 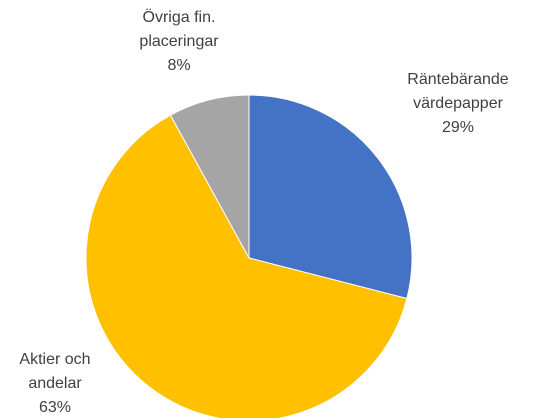 What do you see at coordinates (55, 407) in the screenshot?
I see `value-label: 63%` at bounding box center [55, 407].